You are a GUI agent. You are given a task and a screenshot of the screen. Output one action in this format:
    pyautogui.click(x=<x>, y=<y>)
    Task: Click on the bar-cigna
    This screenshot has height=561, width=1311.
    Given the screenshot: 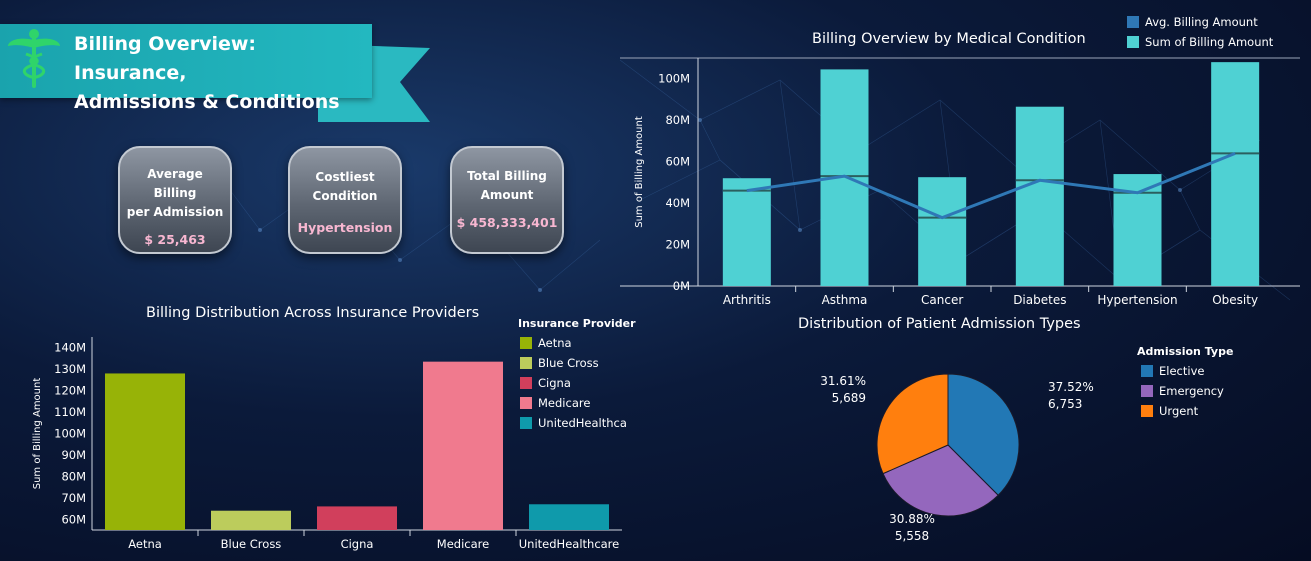 What is the action you would take?
    pyautogui.click(x=357, y=518)
    